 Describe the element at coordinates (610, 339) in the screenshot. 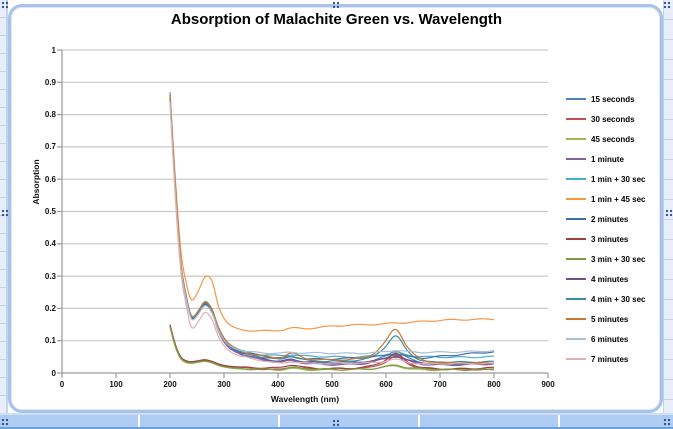

I see `legend-label: 6 minutes` at that location.